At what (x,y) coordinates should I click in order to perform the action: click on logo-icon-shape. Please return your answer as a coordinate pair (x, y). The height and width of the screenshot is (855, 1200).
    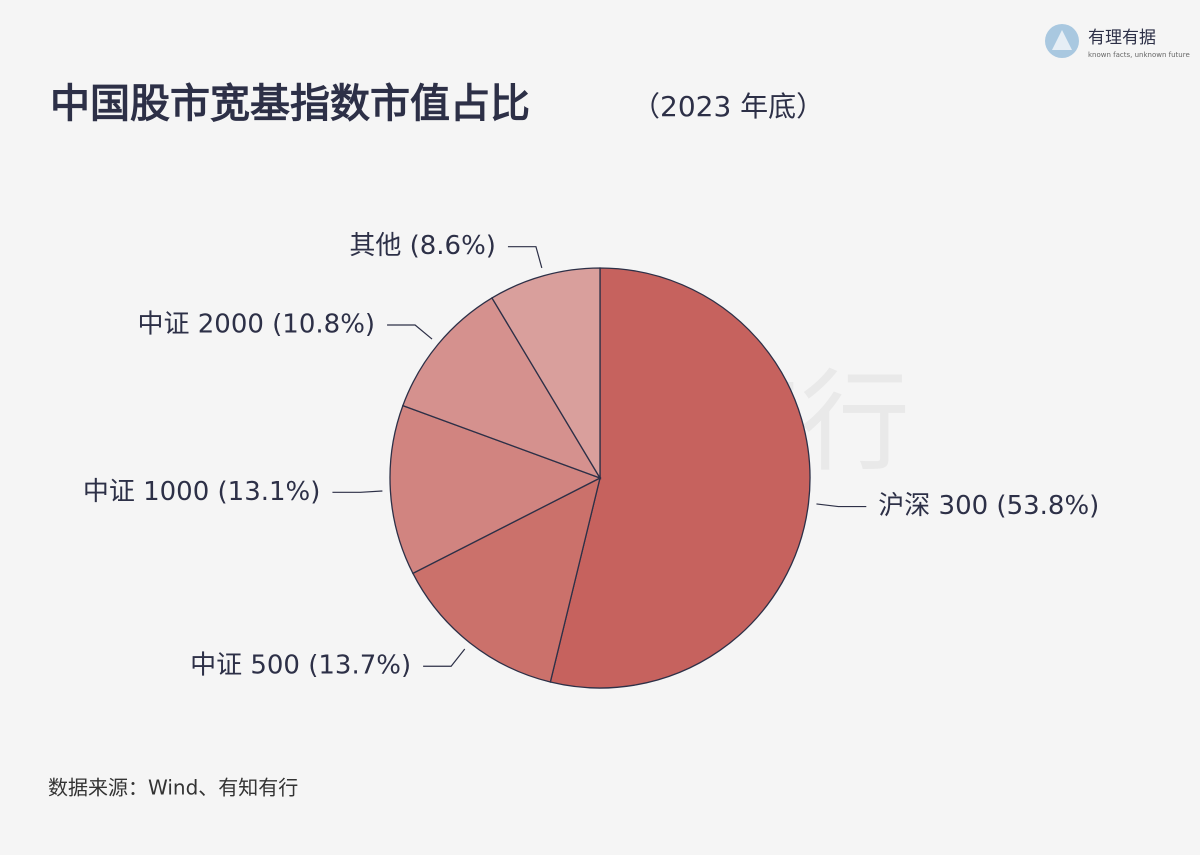
    Looking at the image, I should click on (1062, 40).